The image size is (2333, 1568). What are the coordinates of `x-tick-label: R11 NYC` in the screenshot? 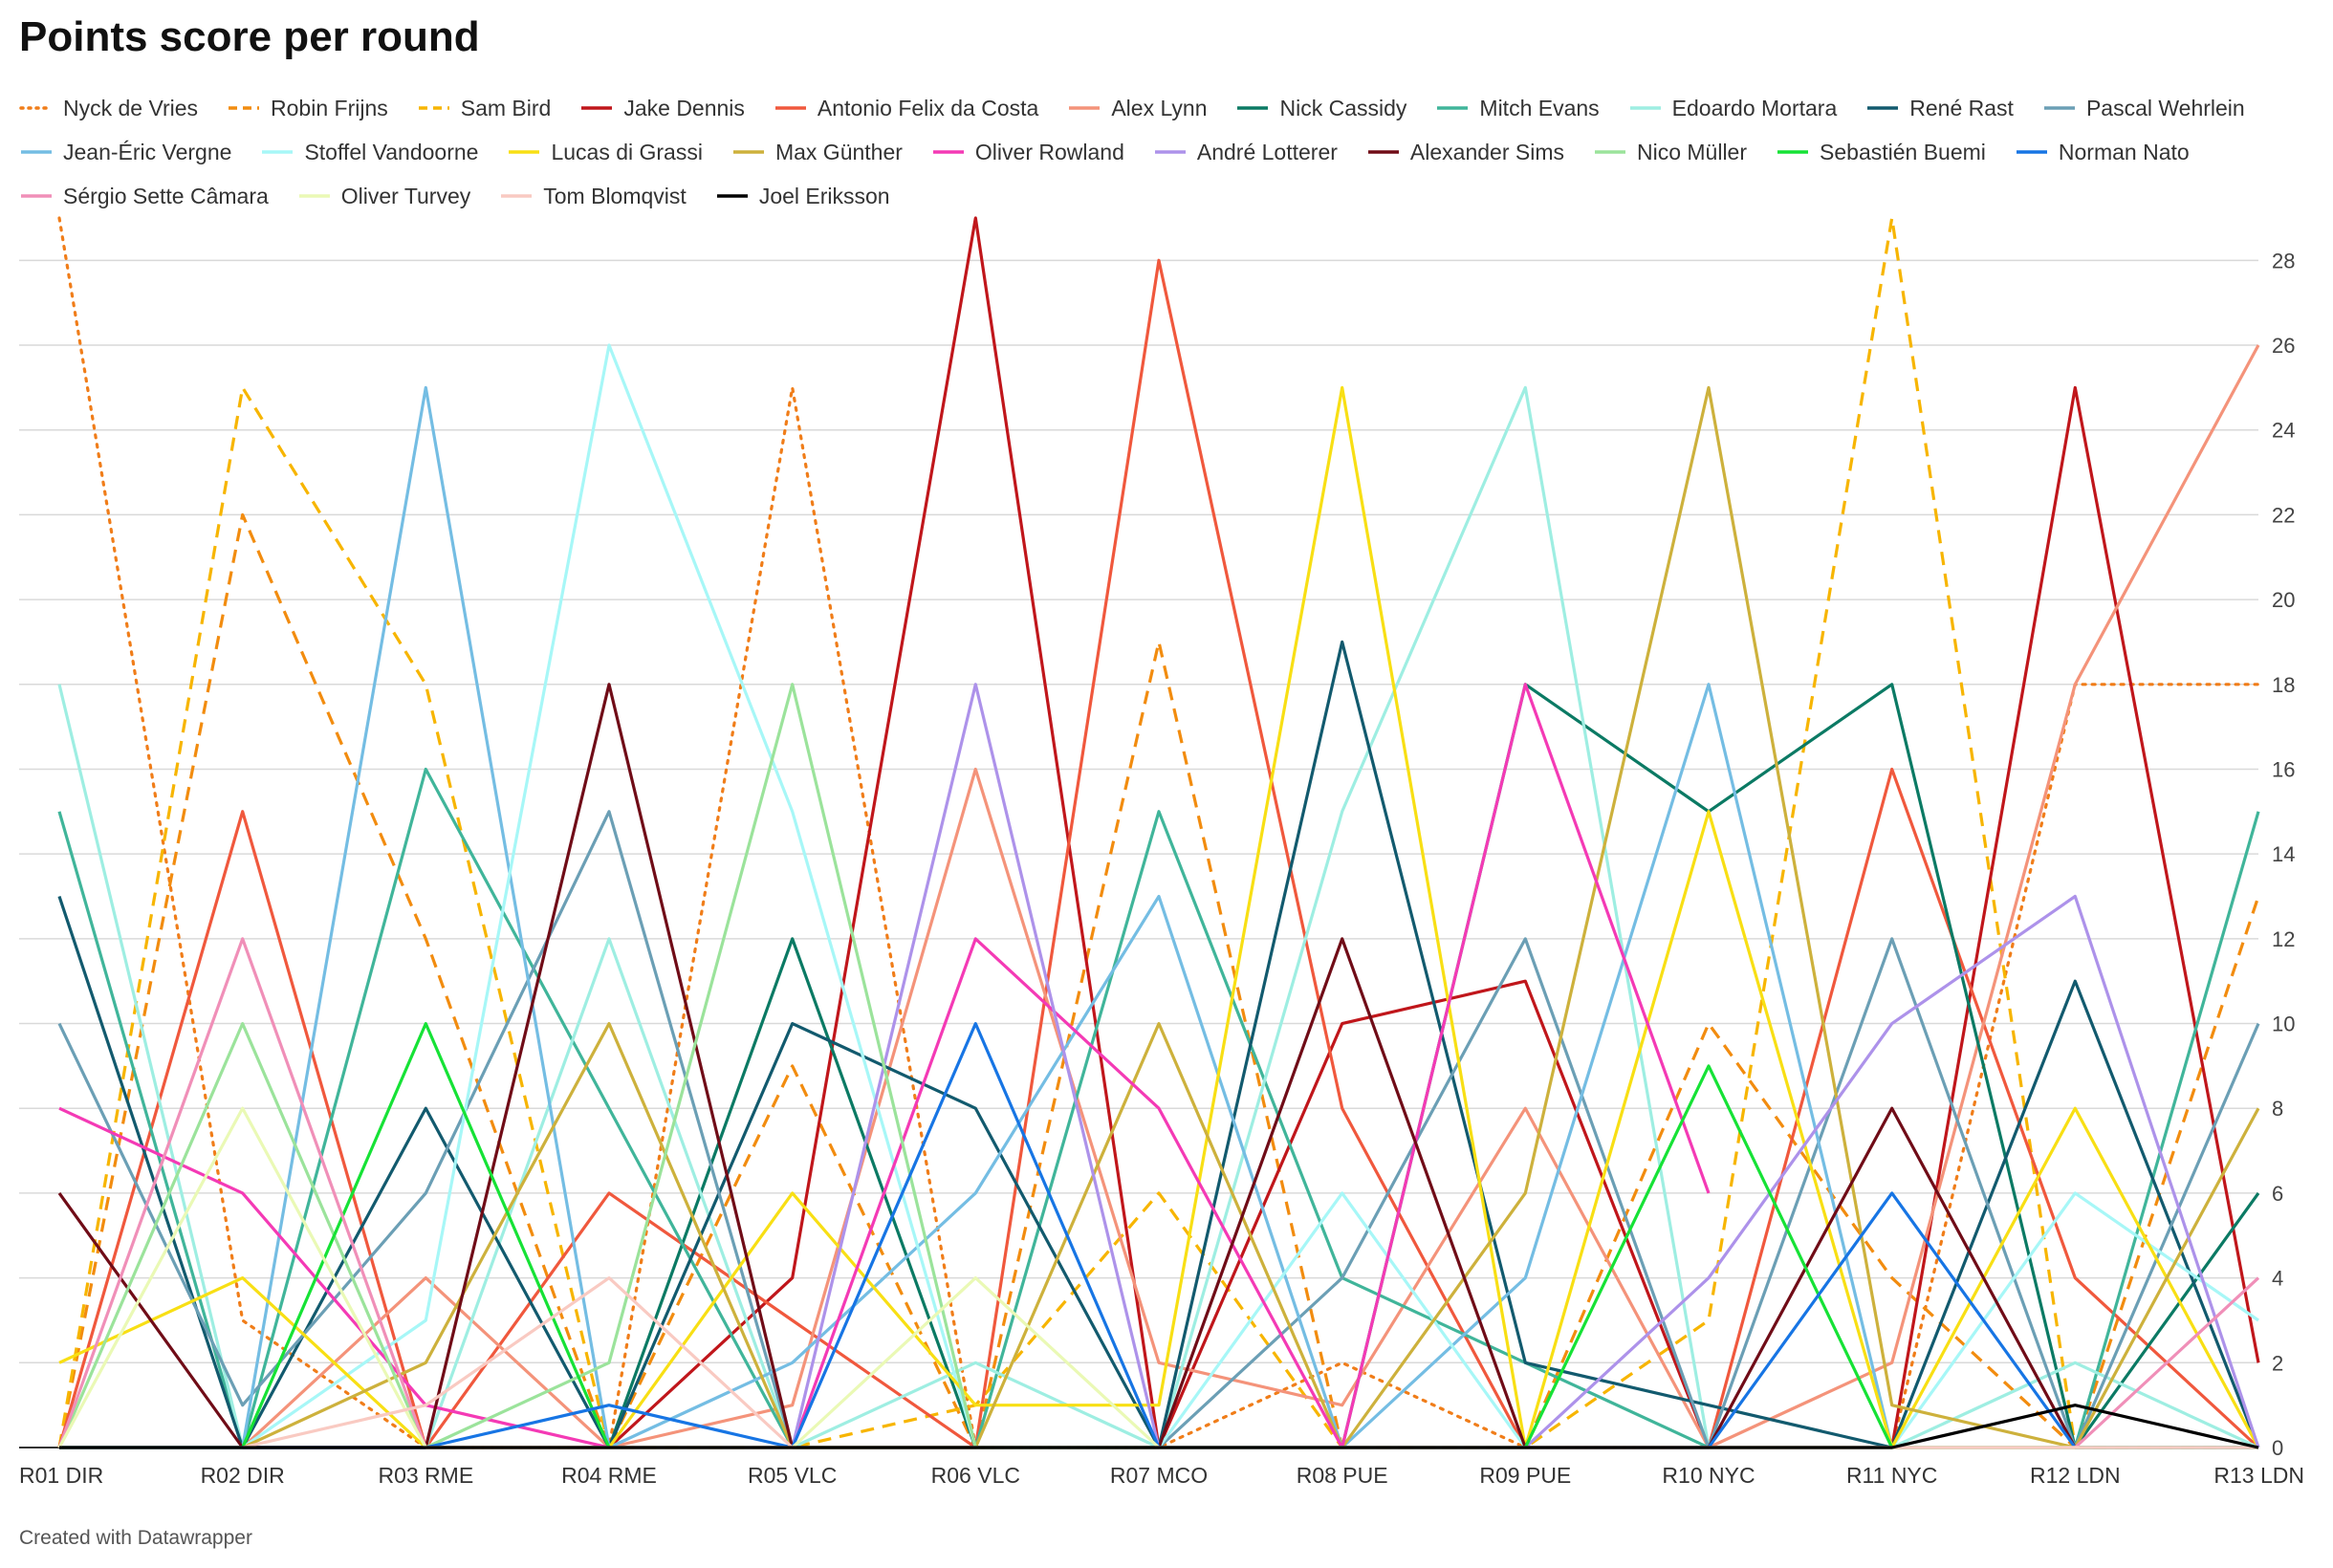 It's located at (1891, 1475).